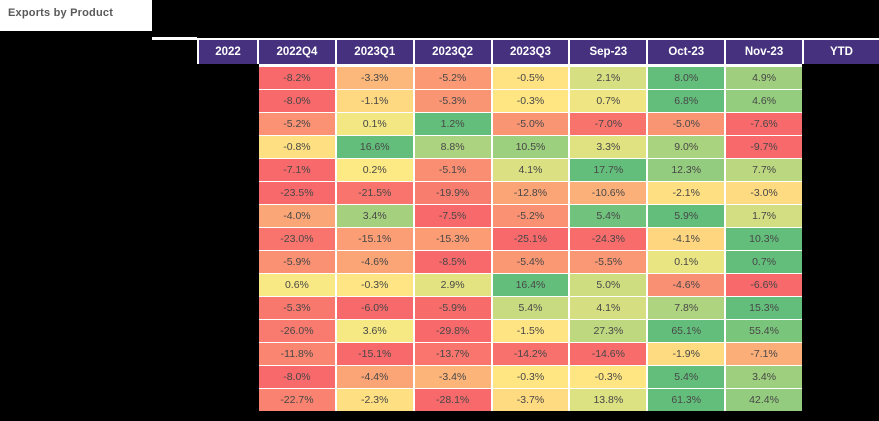 The width and height of the screenshot is (879, 421). Describe the element at coordinates (686, 239) in the screenshot. I see `heatmap-cell: -4.1%` at that location.